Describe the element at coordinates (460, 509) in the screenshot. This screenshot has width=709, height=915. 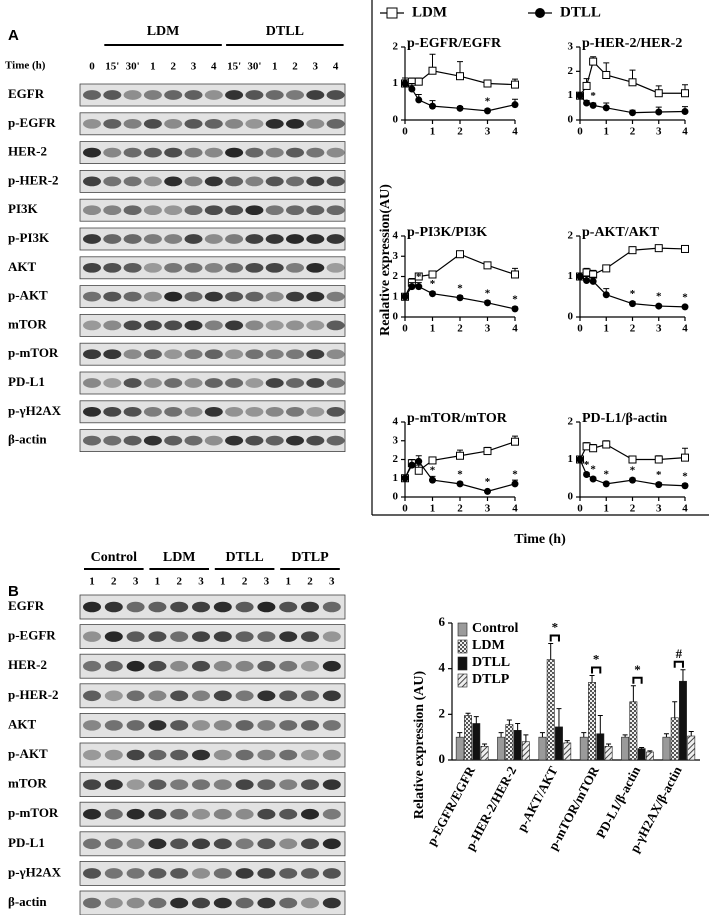
I see `x-tick-label: 2` at that location.